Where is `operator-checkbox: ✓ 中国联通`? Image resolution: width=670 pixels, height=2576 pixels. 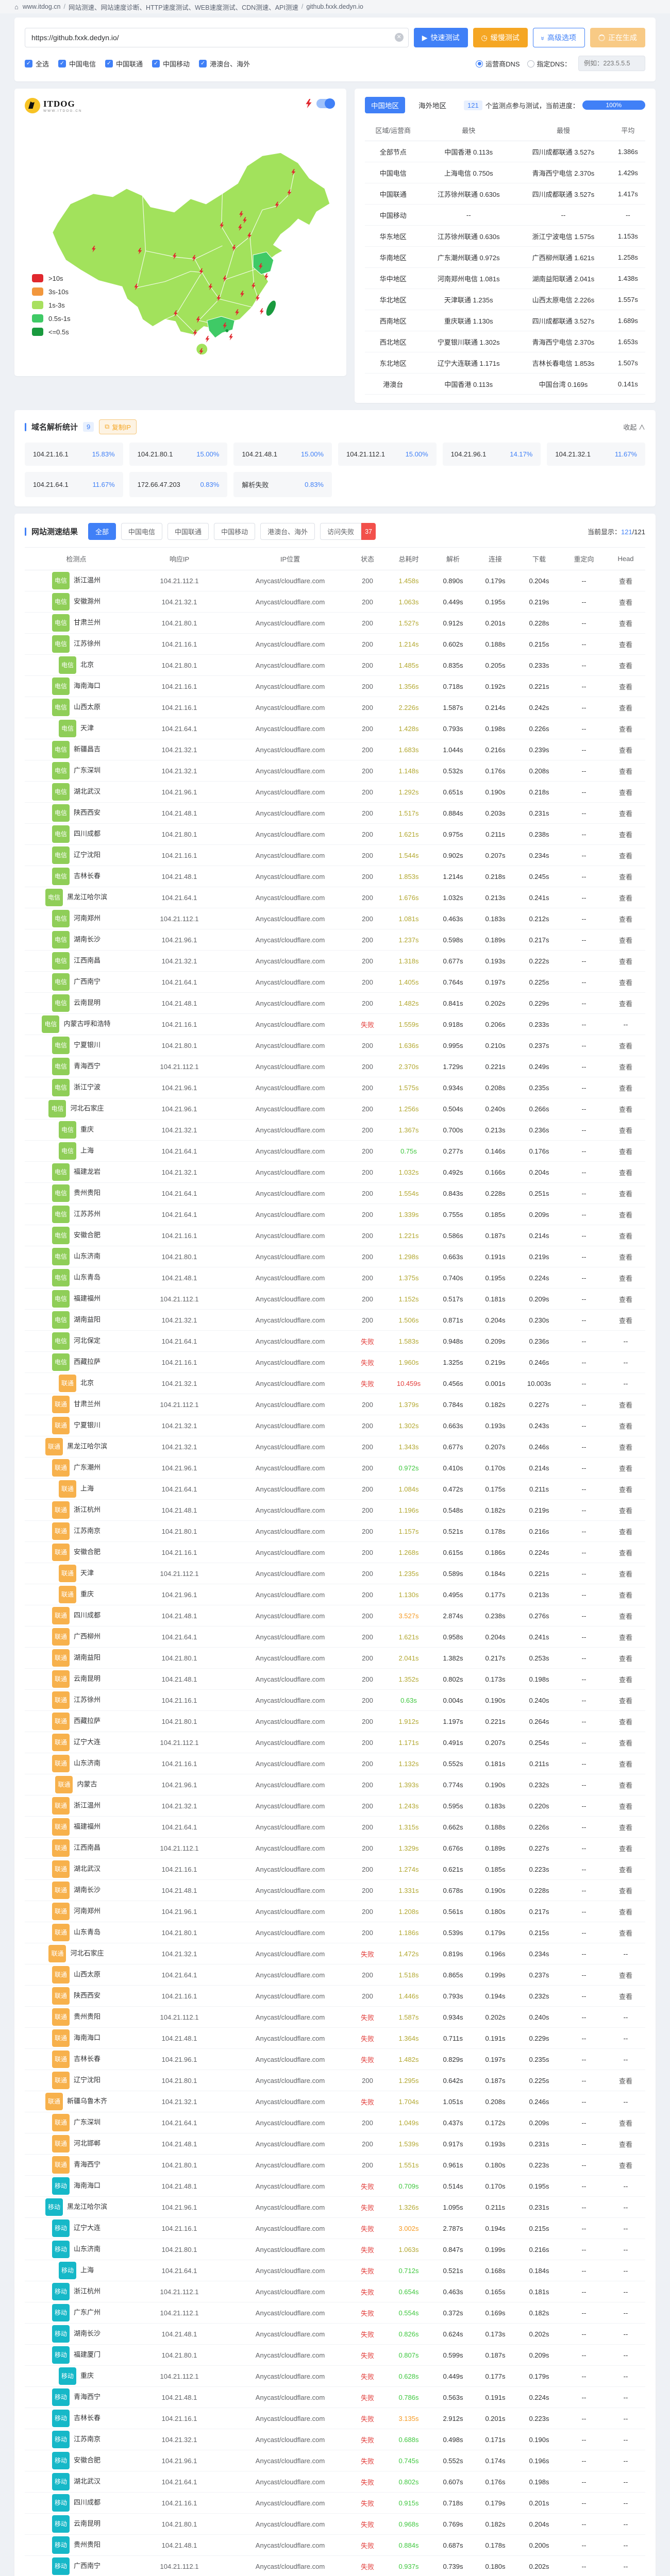 operator-checkbox: ✓ 中国联通 is located at coordinates (124, 64).